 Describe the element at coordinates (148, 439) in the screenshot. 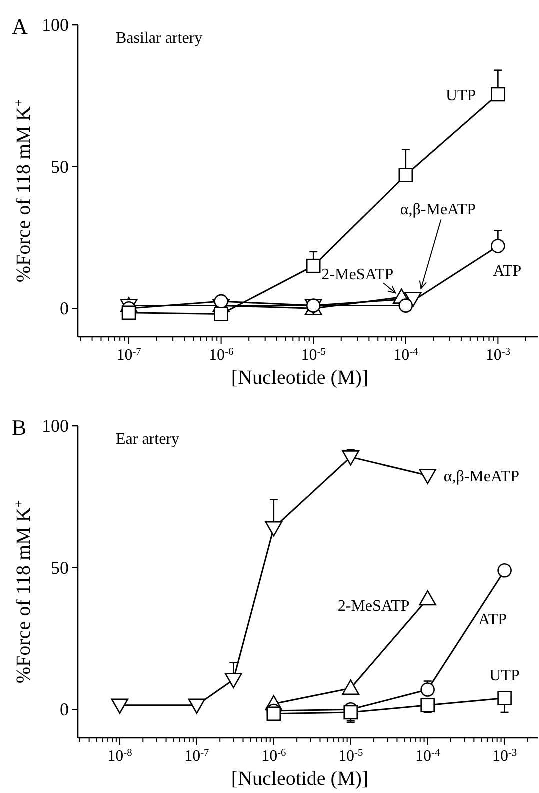

I see `chart-title: Ear artery` at that location.